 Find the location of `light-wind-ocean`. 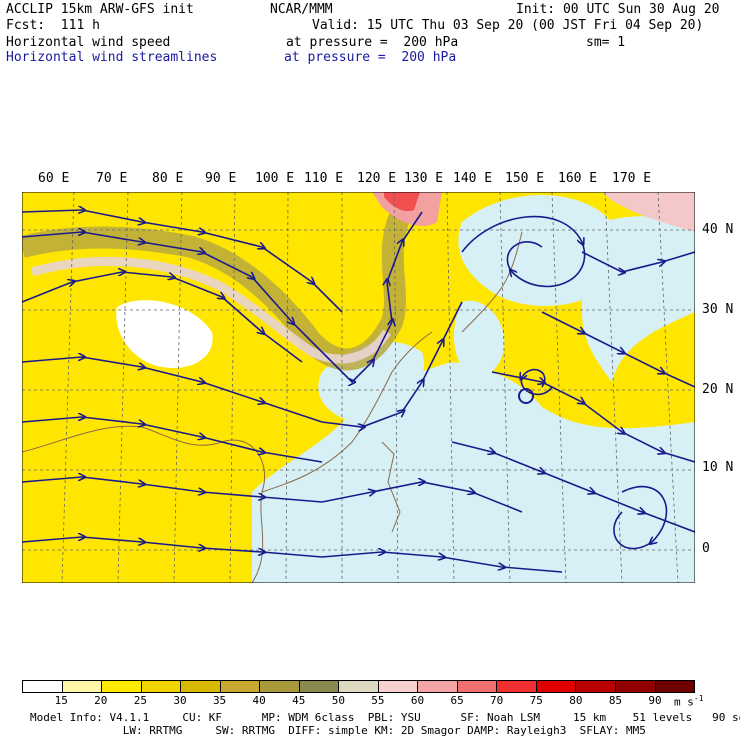

light-wind-ocean is located at coordinates (479, 338).